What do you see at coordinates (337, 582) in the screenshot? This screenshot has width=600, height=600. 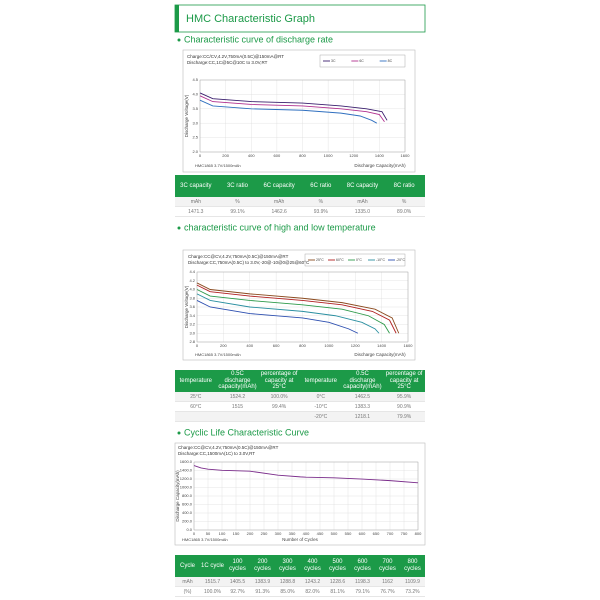 I see `table-cell: 1228.6` at bounding box center [337, 582].